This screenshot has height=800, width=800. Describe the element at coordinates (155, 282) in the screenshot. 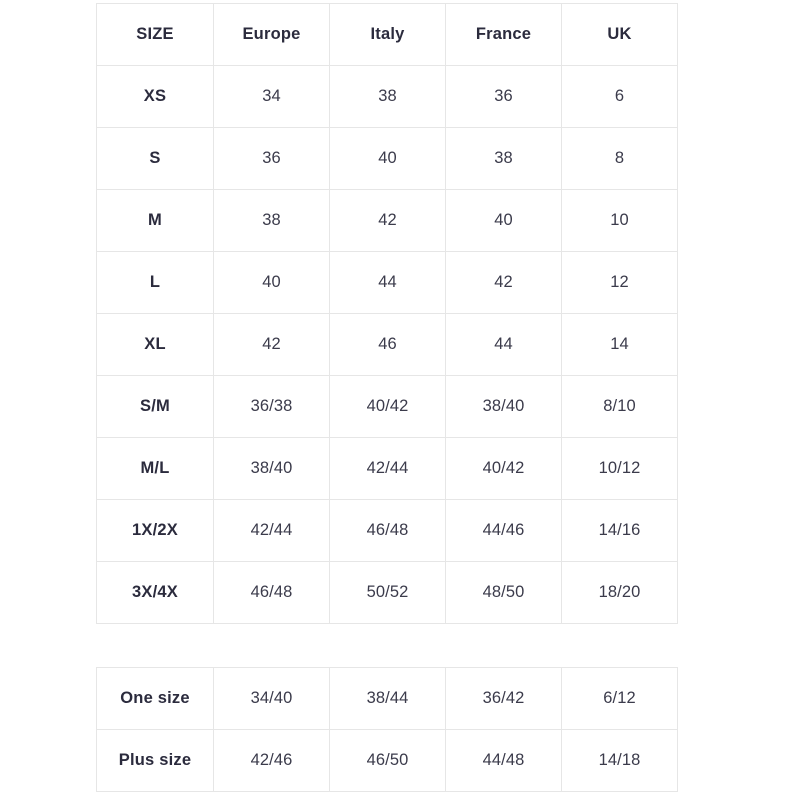

I see `size-label: L` at that location.